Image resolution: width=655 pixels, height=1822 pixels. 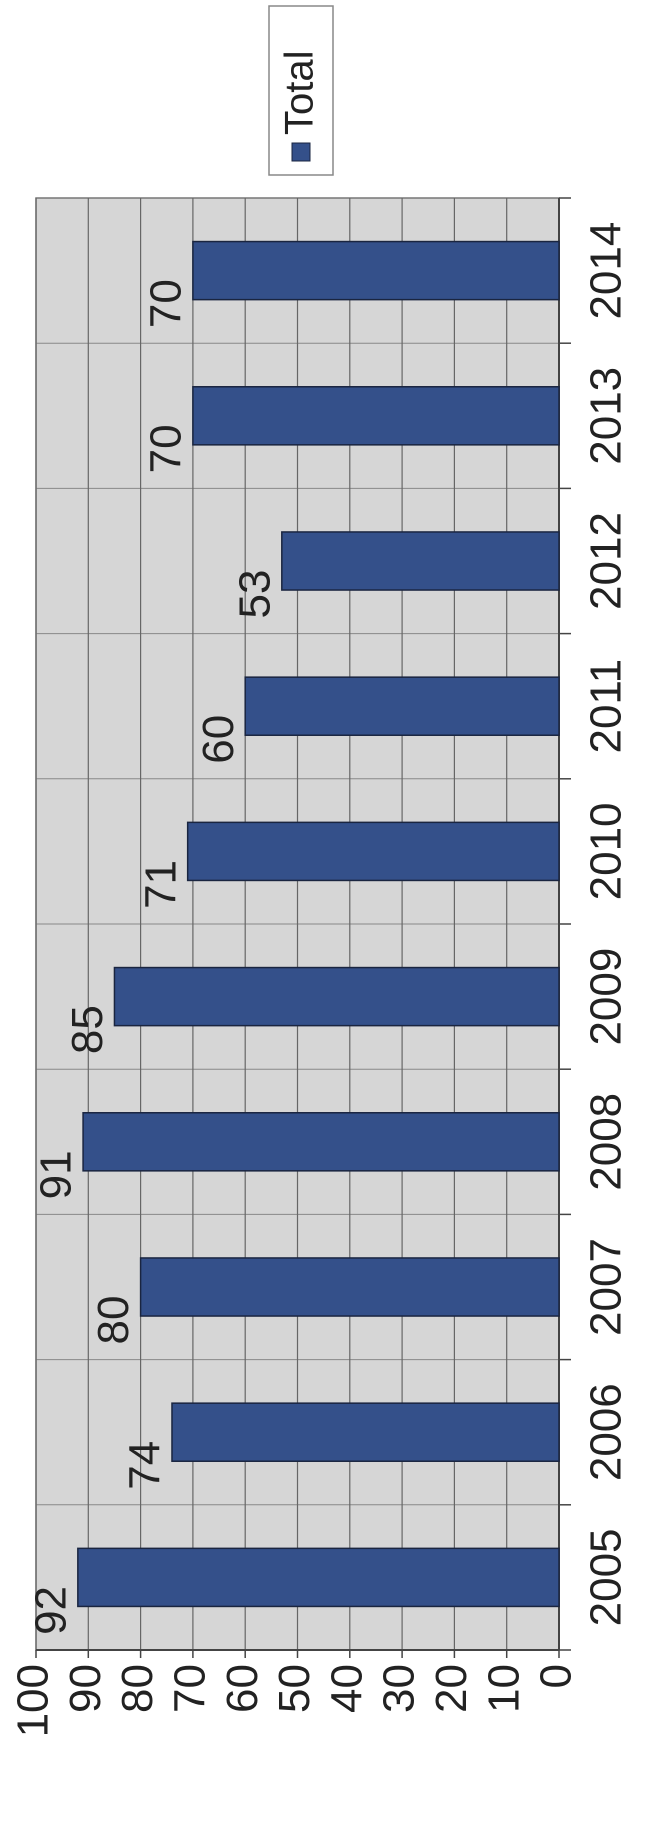 What do you see at coordinates (346, 1688) in the screenshot?
I see `y-tick-label: 40` at bounding box center [346, 1688].